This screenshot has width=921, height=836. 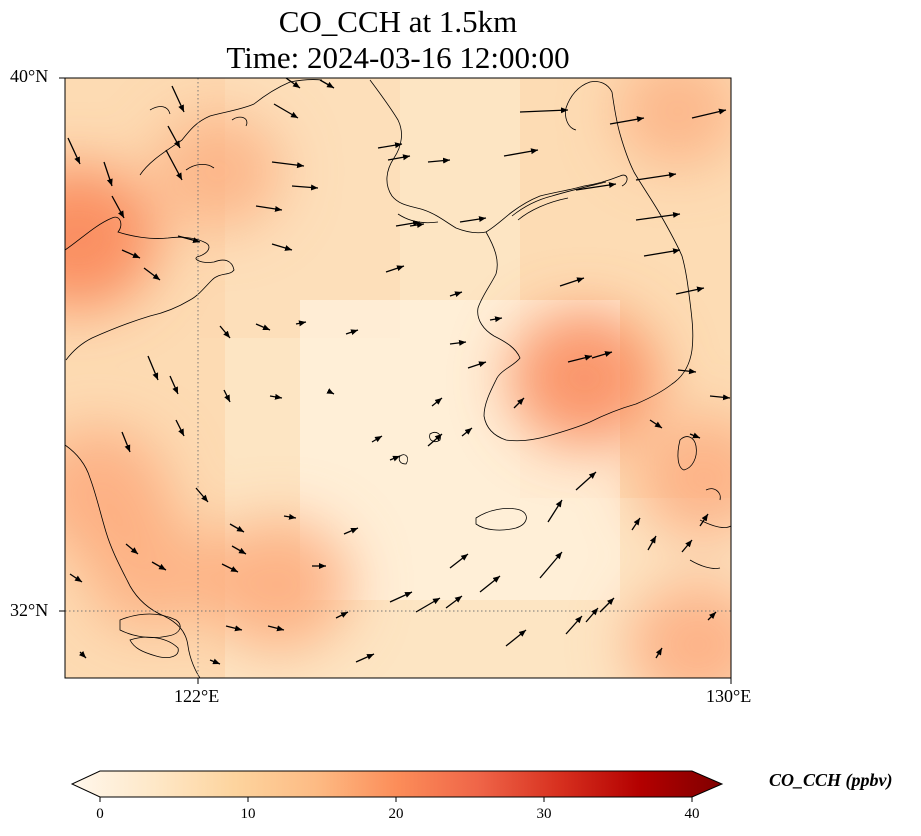 What do you see at coordinates (397, 784) in the screenshot?
I see `colorbar-bar` at bounding box center [397, 784].